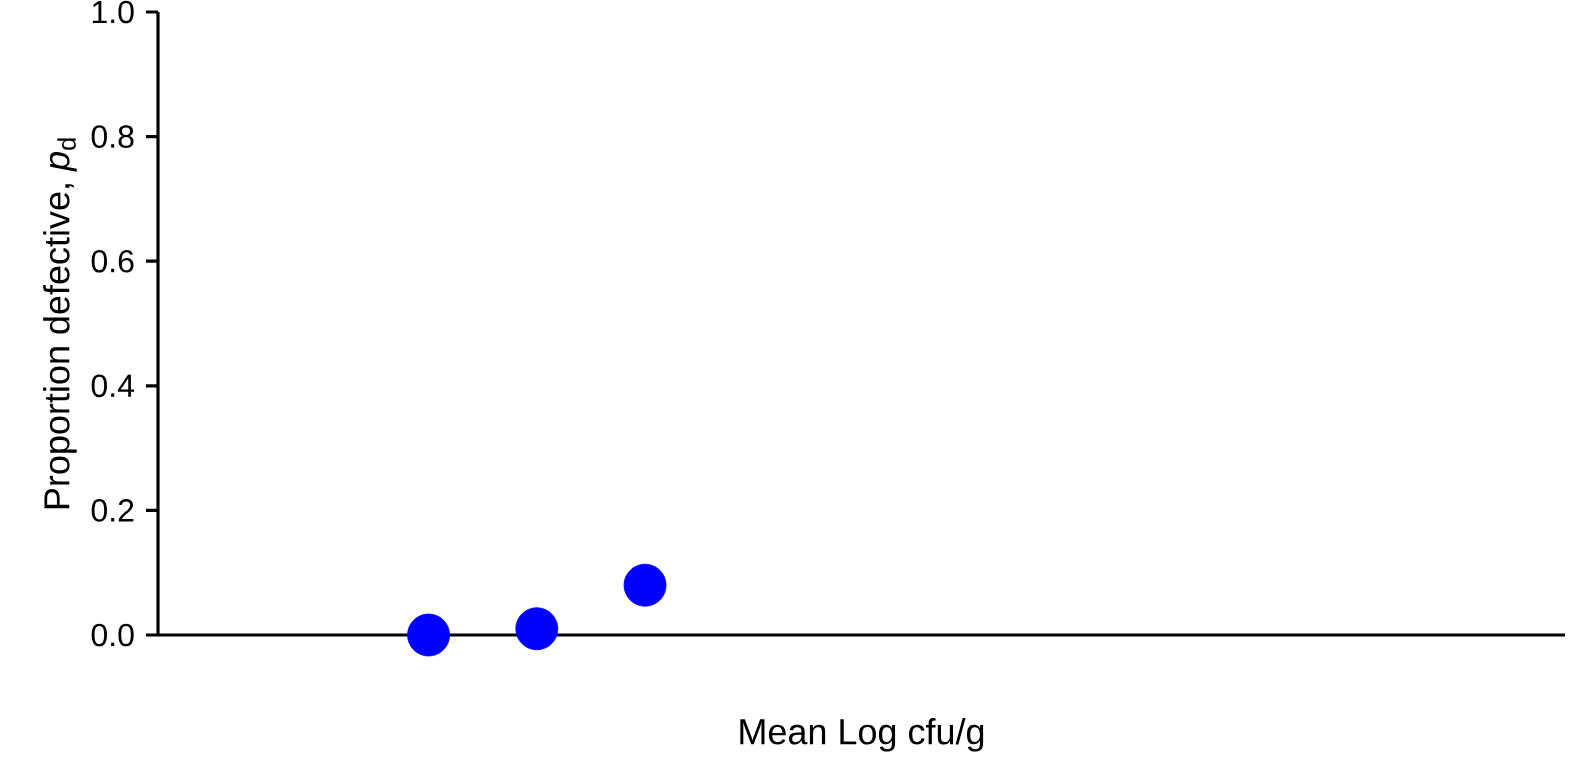 This screenshot has height=772, width=1576. I want to click on y-tick-label: 0.0, so click(112, 635).